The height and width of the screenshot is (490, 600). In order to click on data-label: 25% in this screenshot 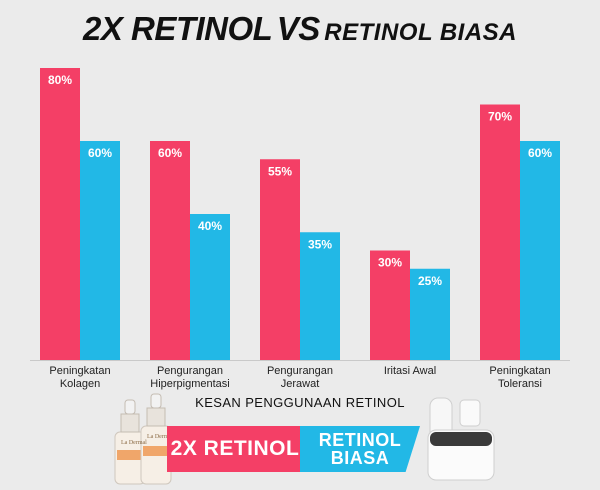, I will do `click(430, 281)`.